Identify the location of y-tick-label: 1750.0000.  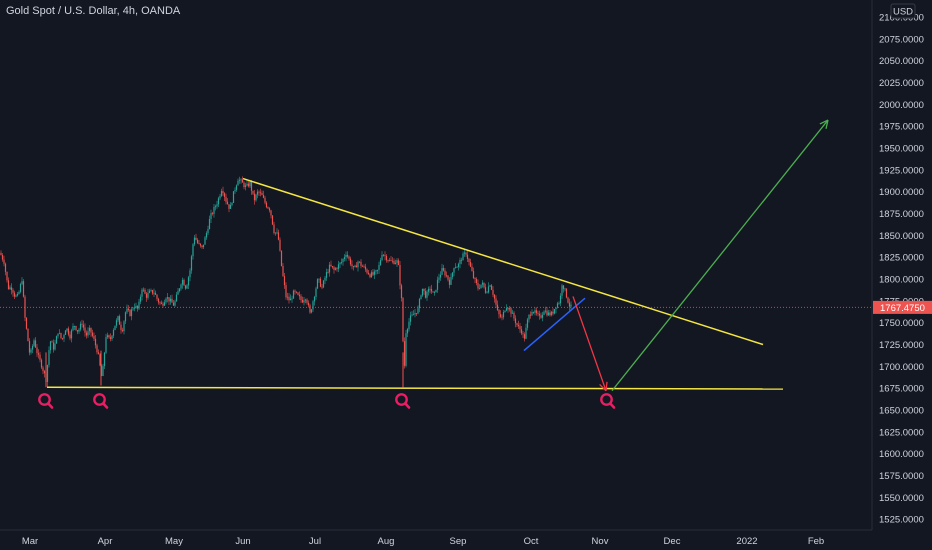
(901, 323).